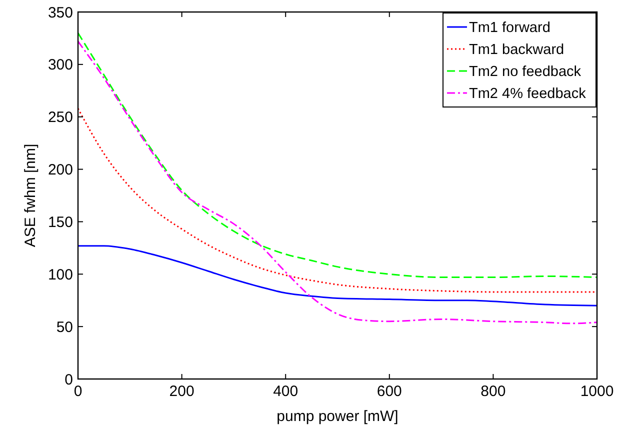 This screenshot has width=636, height=431. I want to click on y-tick-label: 250, so click(60, 117).